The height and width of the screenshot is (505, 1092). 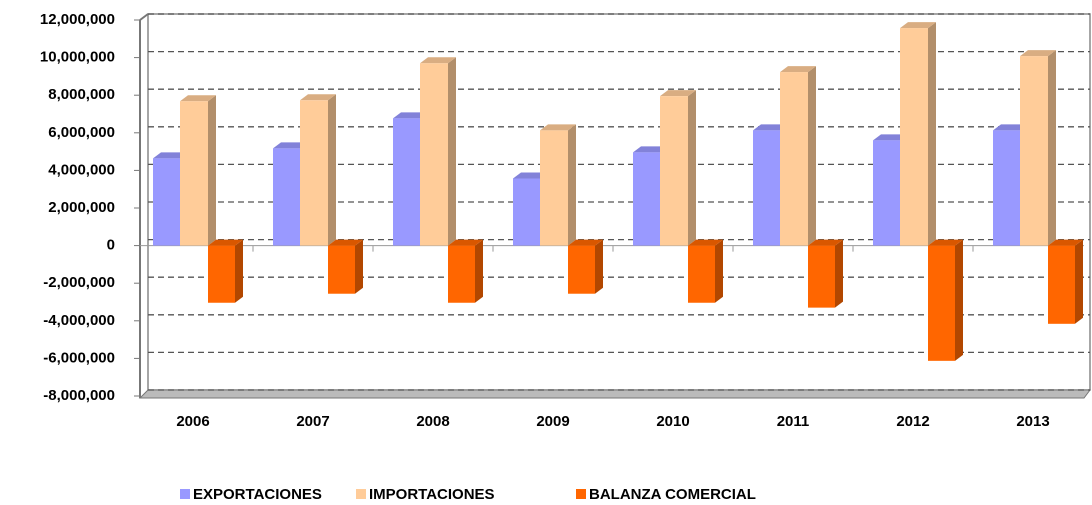 I want to click on y-tick-label: 0, so click(x=111, y=245).